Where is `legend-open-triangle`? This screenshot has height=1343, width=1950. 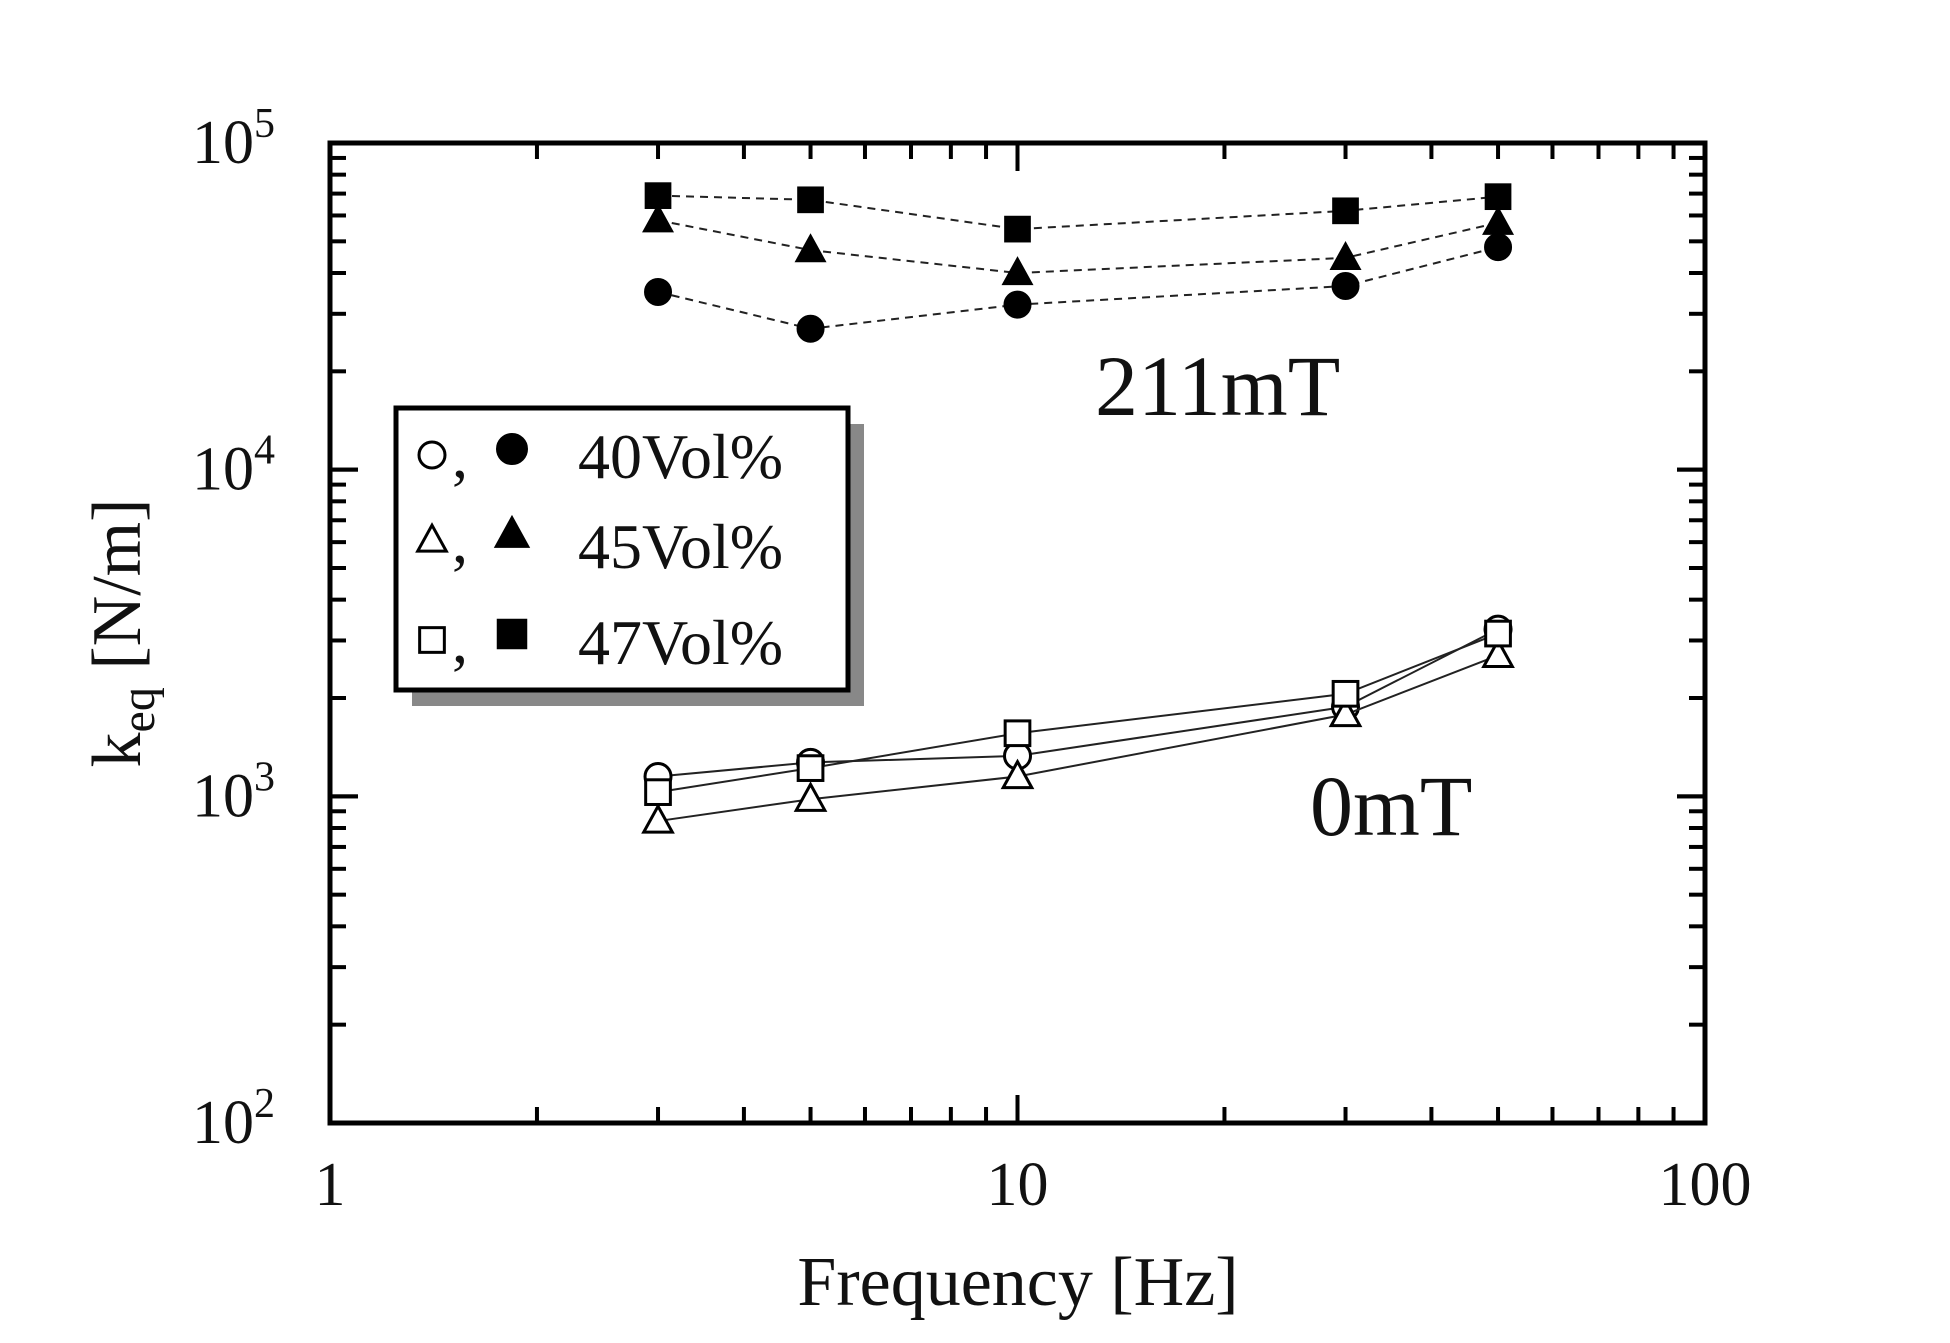
legend-open-triangle is located at coordinates (432, 537).